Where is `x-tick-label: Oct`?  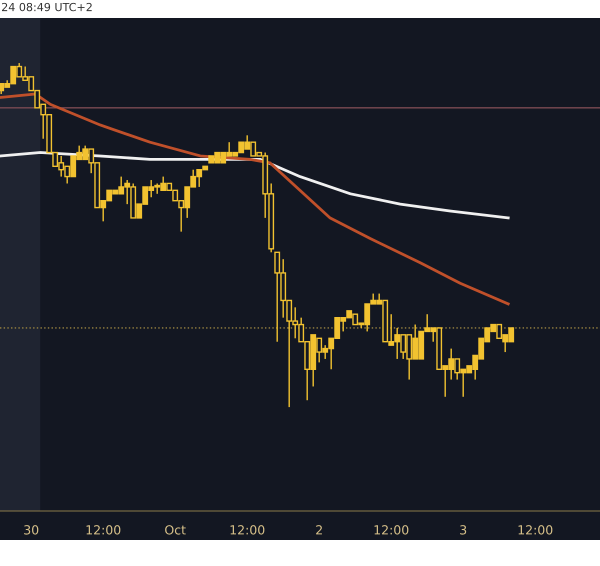
x-tick-label: Oct is located at coordinates (175, 530).